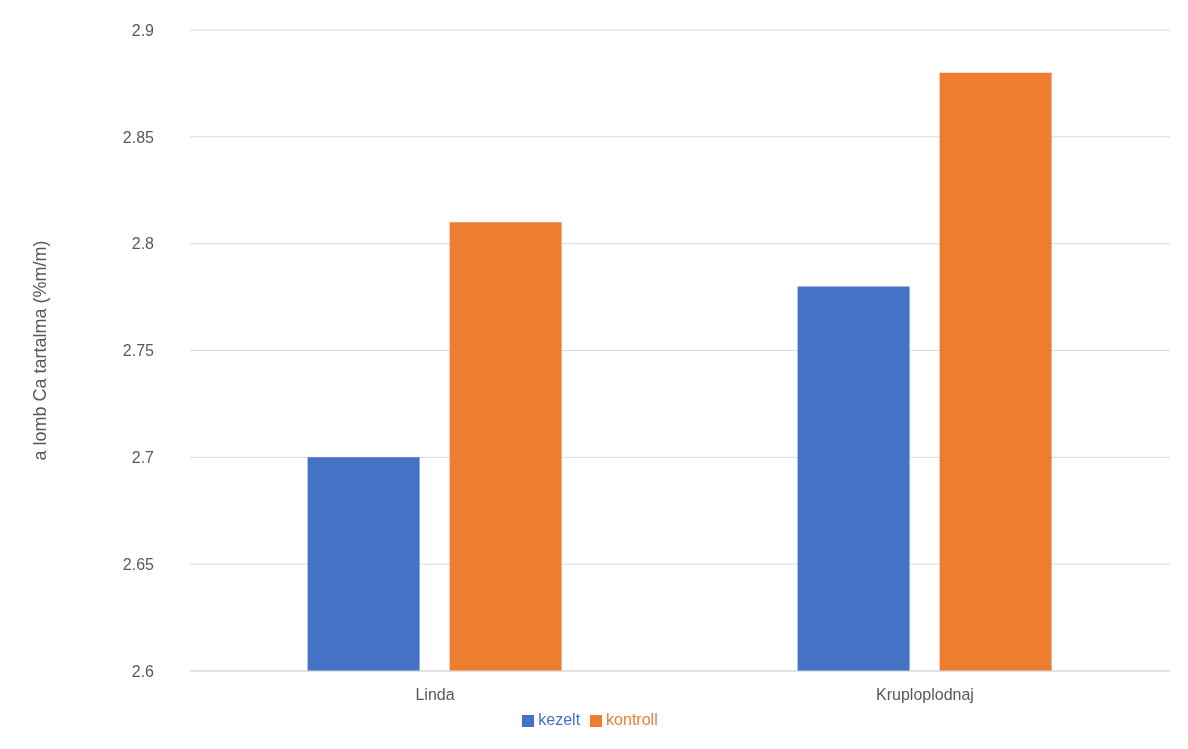 This screenshot has width=1188, height=749. What do you see at coordinates (138, 137) in the screenshot?
I see `y-tick-label: 2.85` at bounding box center [138, 137].